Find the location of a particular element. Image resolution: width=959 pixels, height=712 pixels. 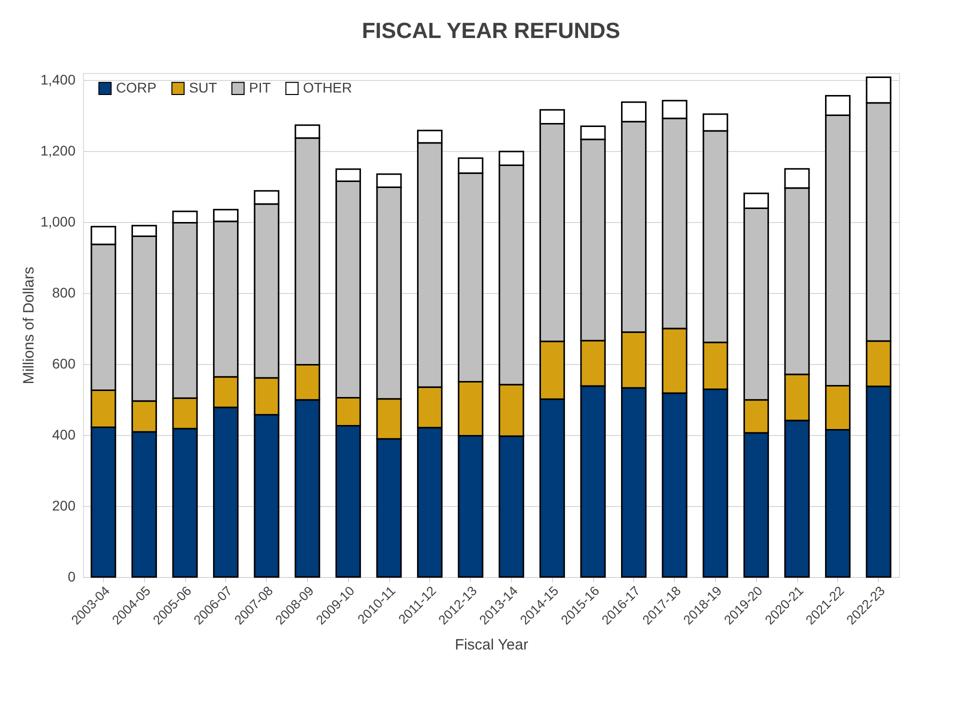

legend-label: OTHER is located at coordinates (327, 87).